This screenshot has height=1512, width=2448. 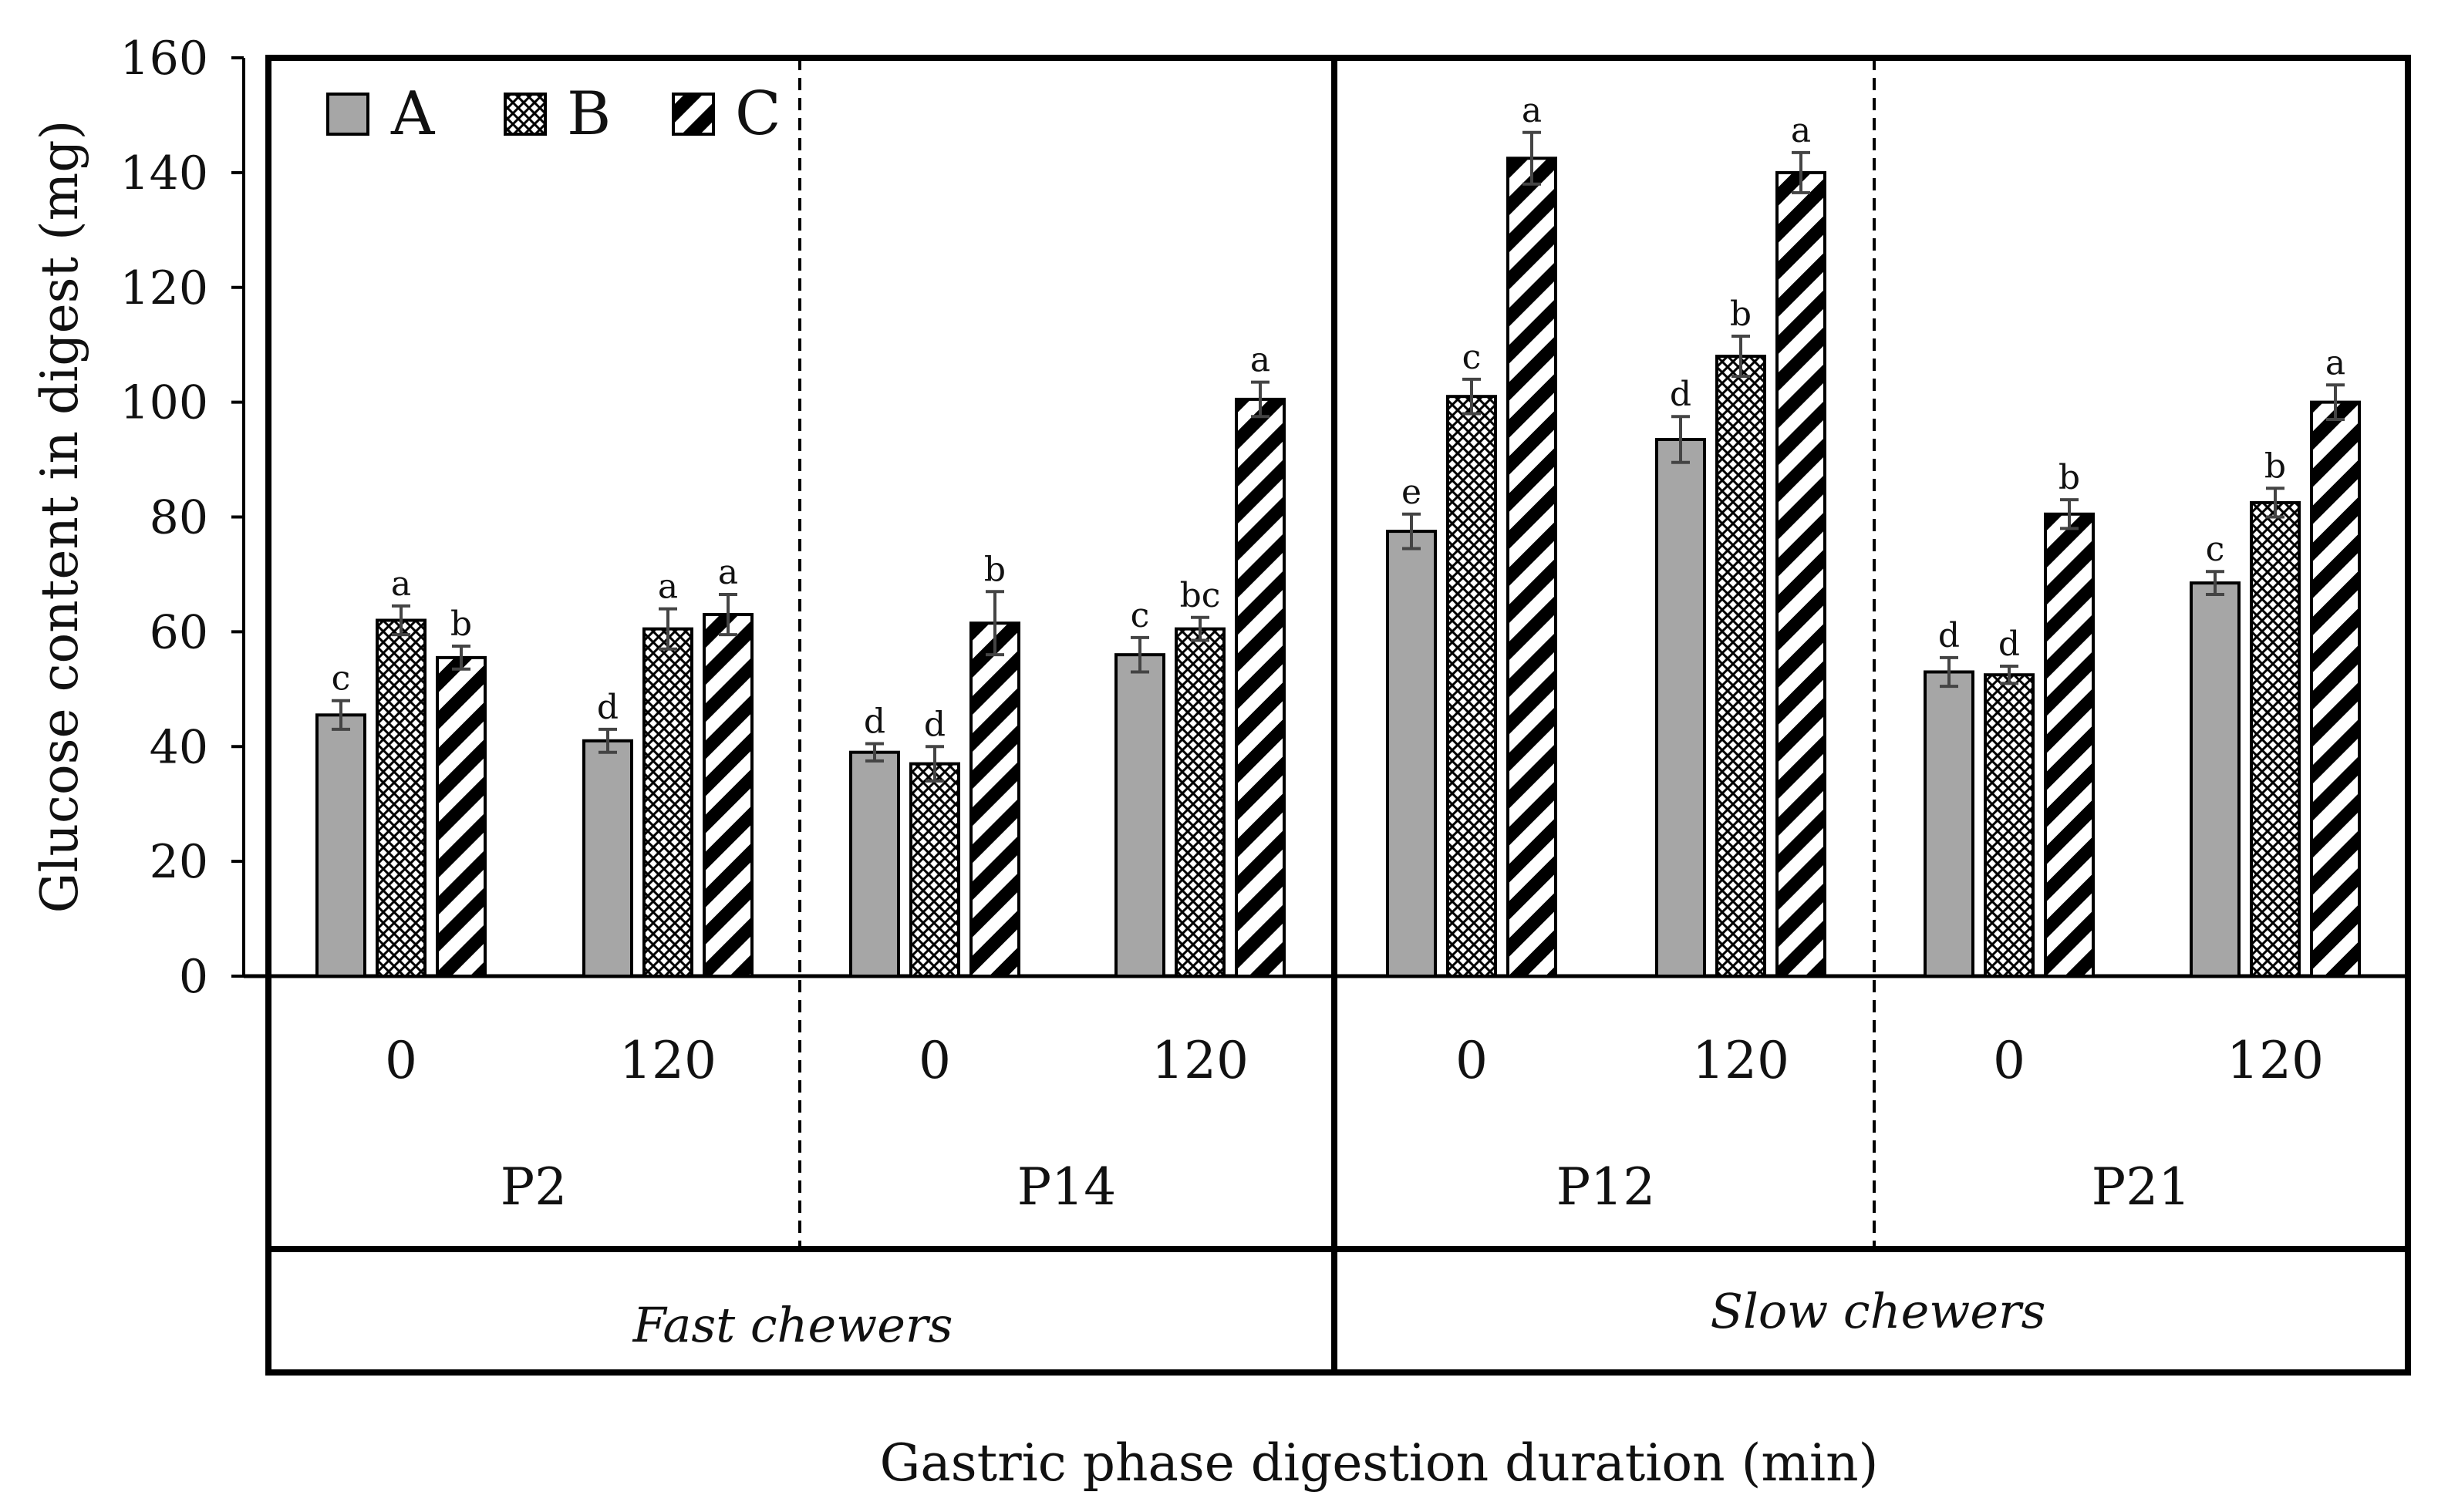 I want to click on bar-p2-t120-b, so click(x=668, y=802).